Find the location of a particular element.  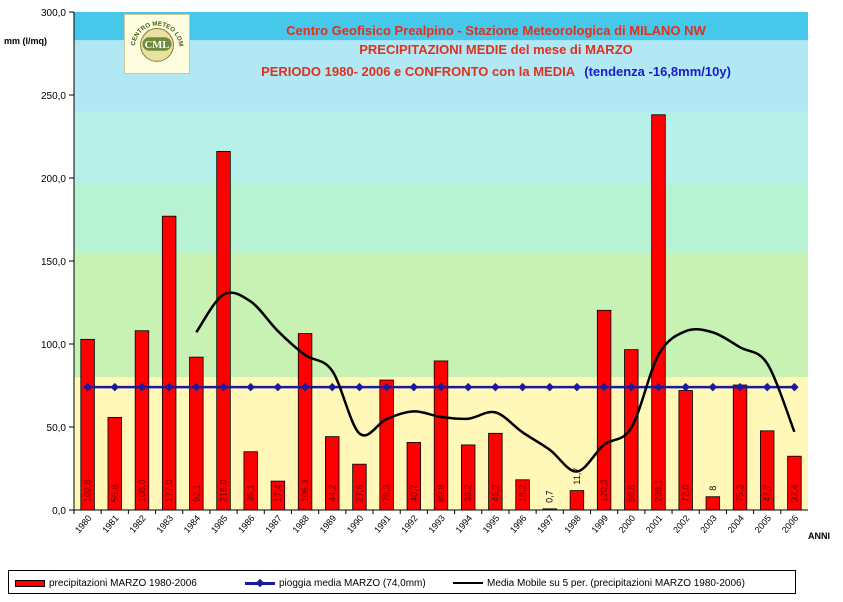

bar-label-1990: 27,6 is located at coordinates (359, 493).